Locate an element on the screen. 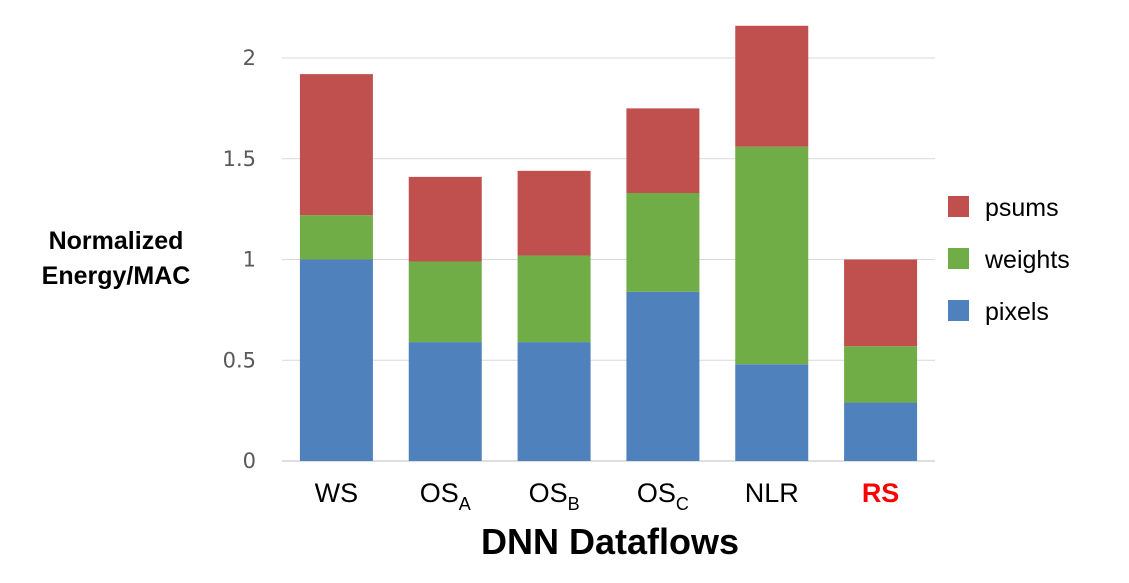 The width and height of the screenshot is (1129, 583). legend: psums weights pixels is located at coordinates (1009, 260).